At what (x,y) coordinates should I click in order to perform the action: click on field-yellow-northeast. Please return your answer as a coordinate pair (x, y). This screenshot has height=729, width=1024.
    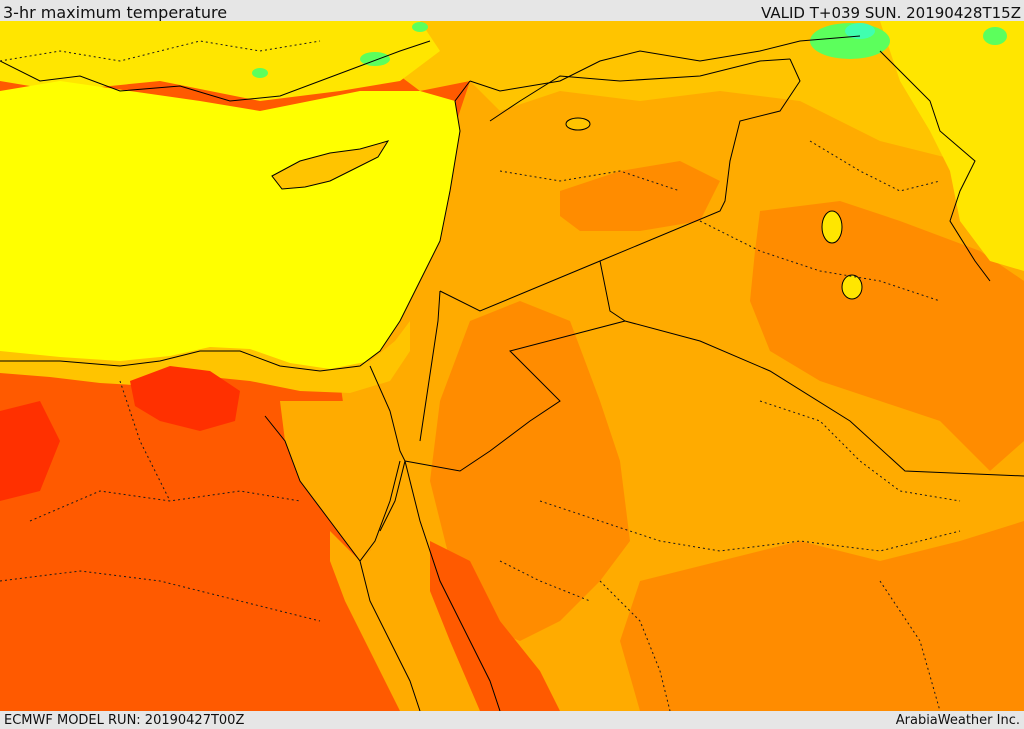
    Looking at the image, I should click on (952, 146).